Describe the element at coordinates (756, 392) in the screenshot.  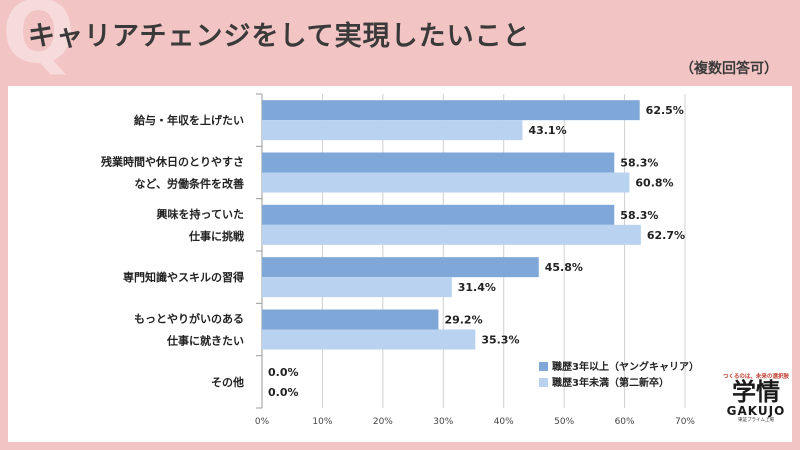
I see `logo-main: 学情` at that location.